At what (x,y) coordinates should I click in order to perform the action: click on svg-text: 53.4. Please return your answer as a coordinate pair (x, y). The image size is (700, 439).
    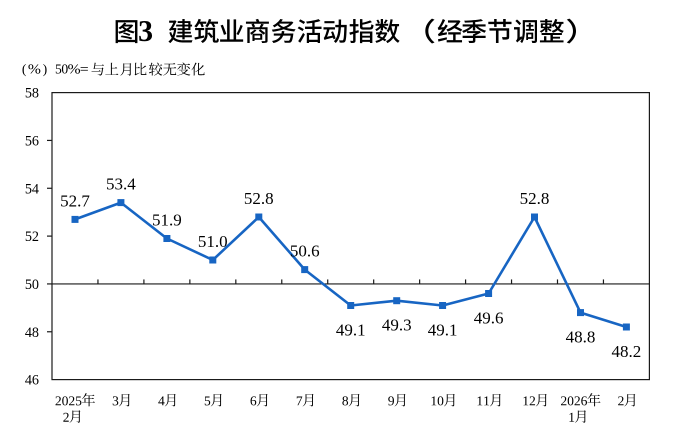
    Looking at the image, I should click on (121, 184).